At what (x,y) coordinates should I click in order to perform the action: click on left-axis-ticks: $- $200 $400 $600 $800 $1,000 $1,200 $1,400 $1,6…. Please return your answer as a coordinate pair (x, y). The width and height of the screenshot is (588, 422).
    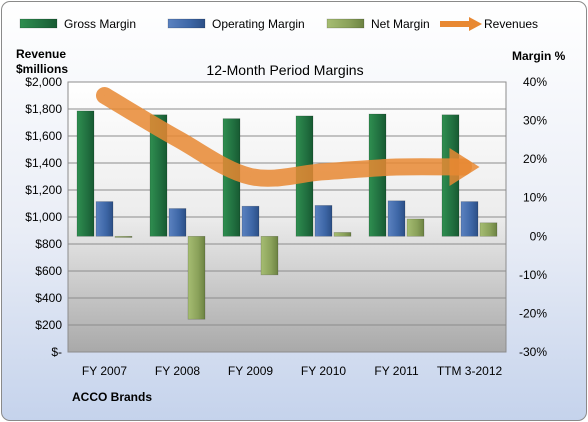
    Looking at the image, I should click on (43, 217).